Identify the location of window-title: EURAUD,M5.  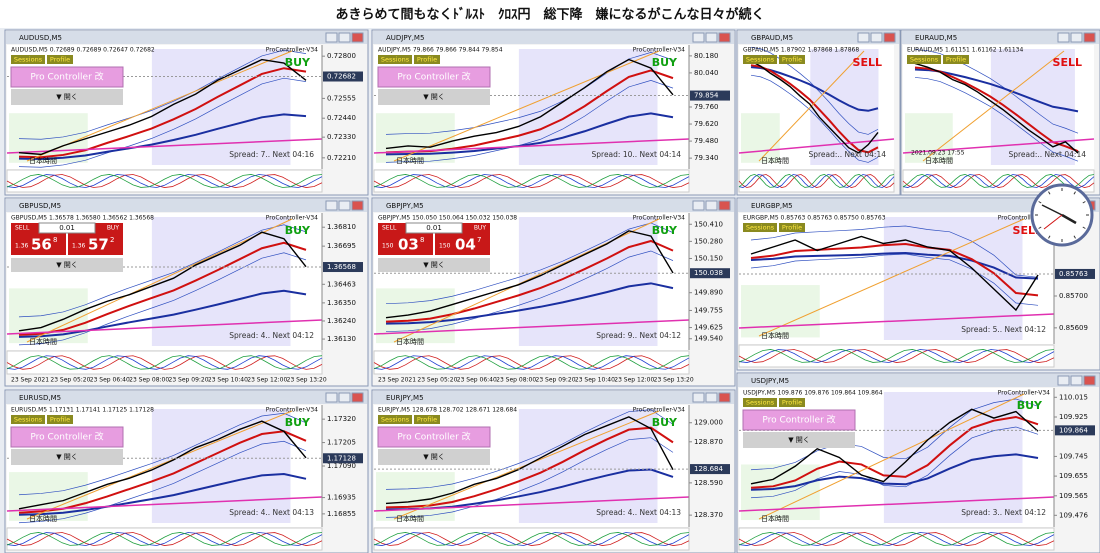
(936, 38).